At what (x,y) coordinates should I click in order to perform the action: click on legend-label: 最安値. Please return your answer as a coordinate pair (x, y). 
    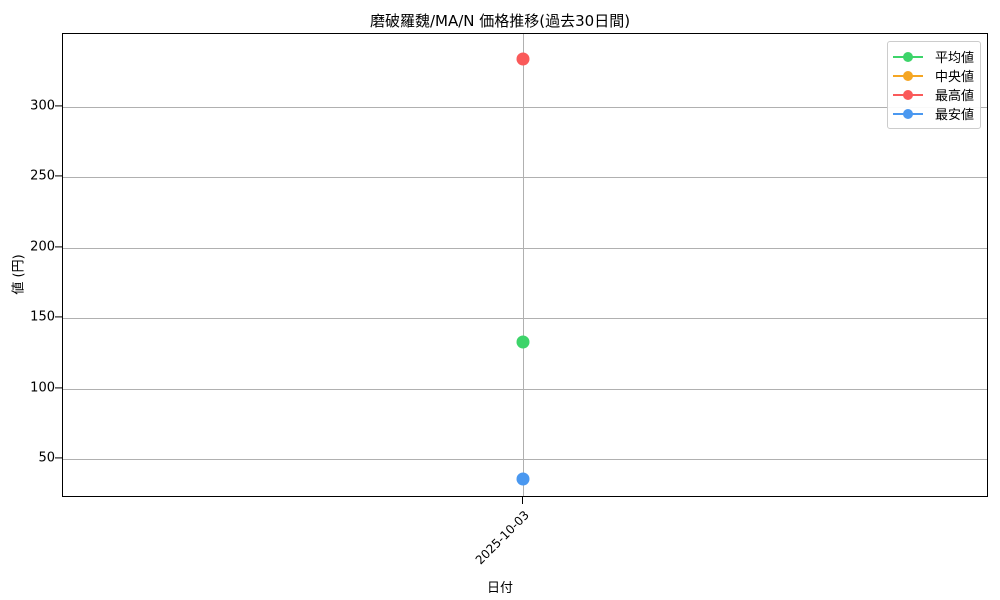
    Looking at the image, I should click on (954, 115).